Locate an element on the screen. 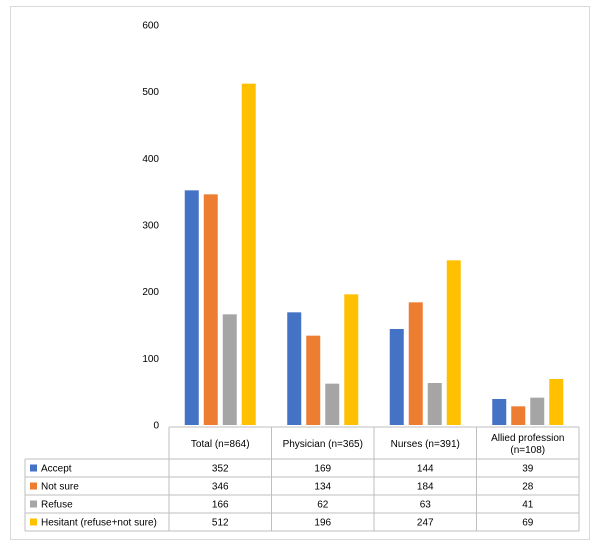 The height and width of the screenshot is (548, 600). bar-hesitant-refuse-not-sure--1 is located at coordinates (351, 359).